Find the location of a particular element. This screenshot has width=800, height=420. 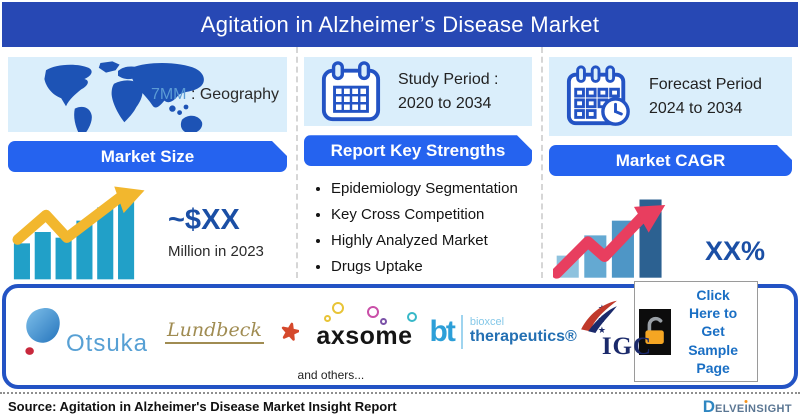

market-size-value: ~$XX is located at coordinates (204, 220).